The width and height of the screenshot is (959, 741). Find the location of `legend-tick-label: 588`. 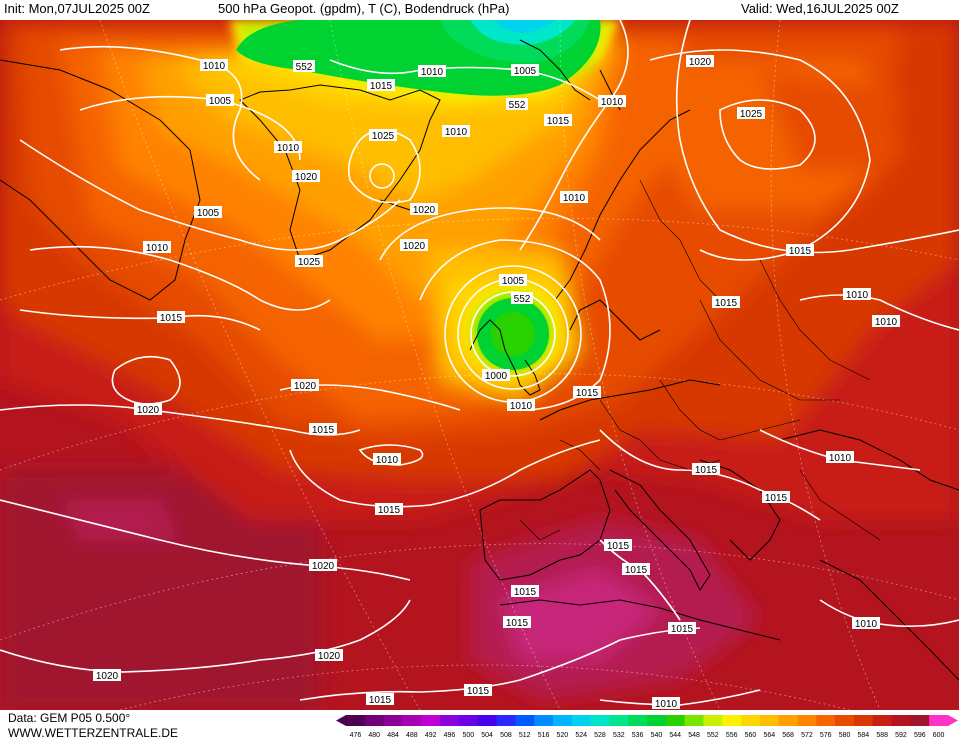

legend-tick-label: 588 is located at coordinates (882, 735).